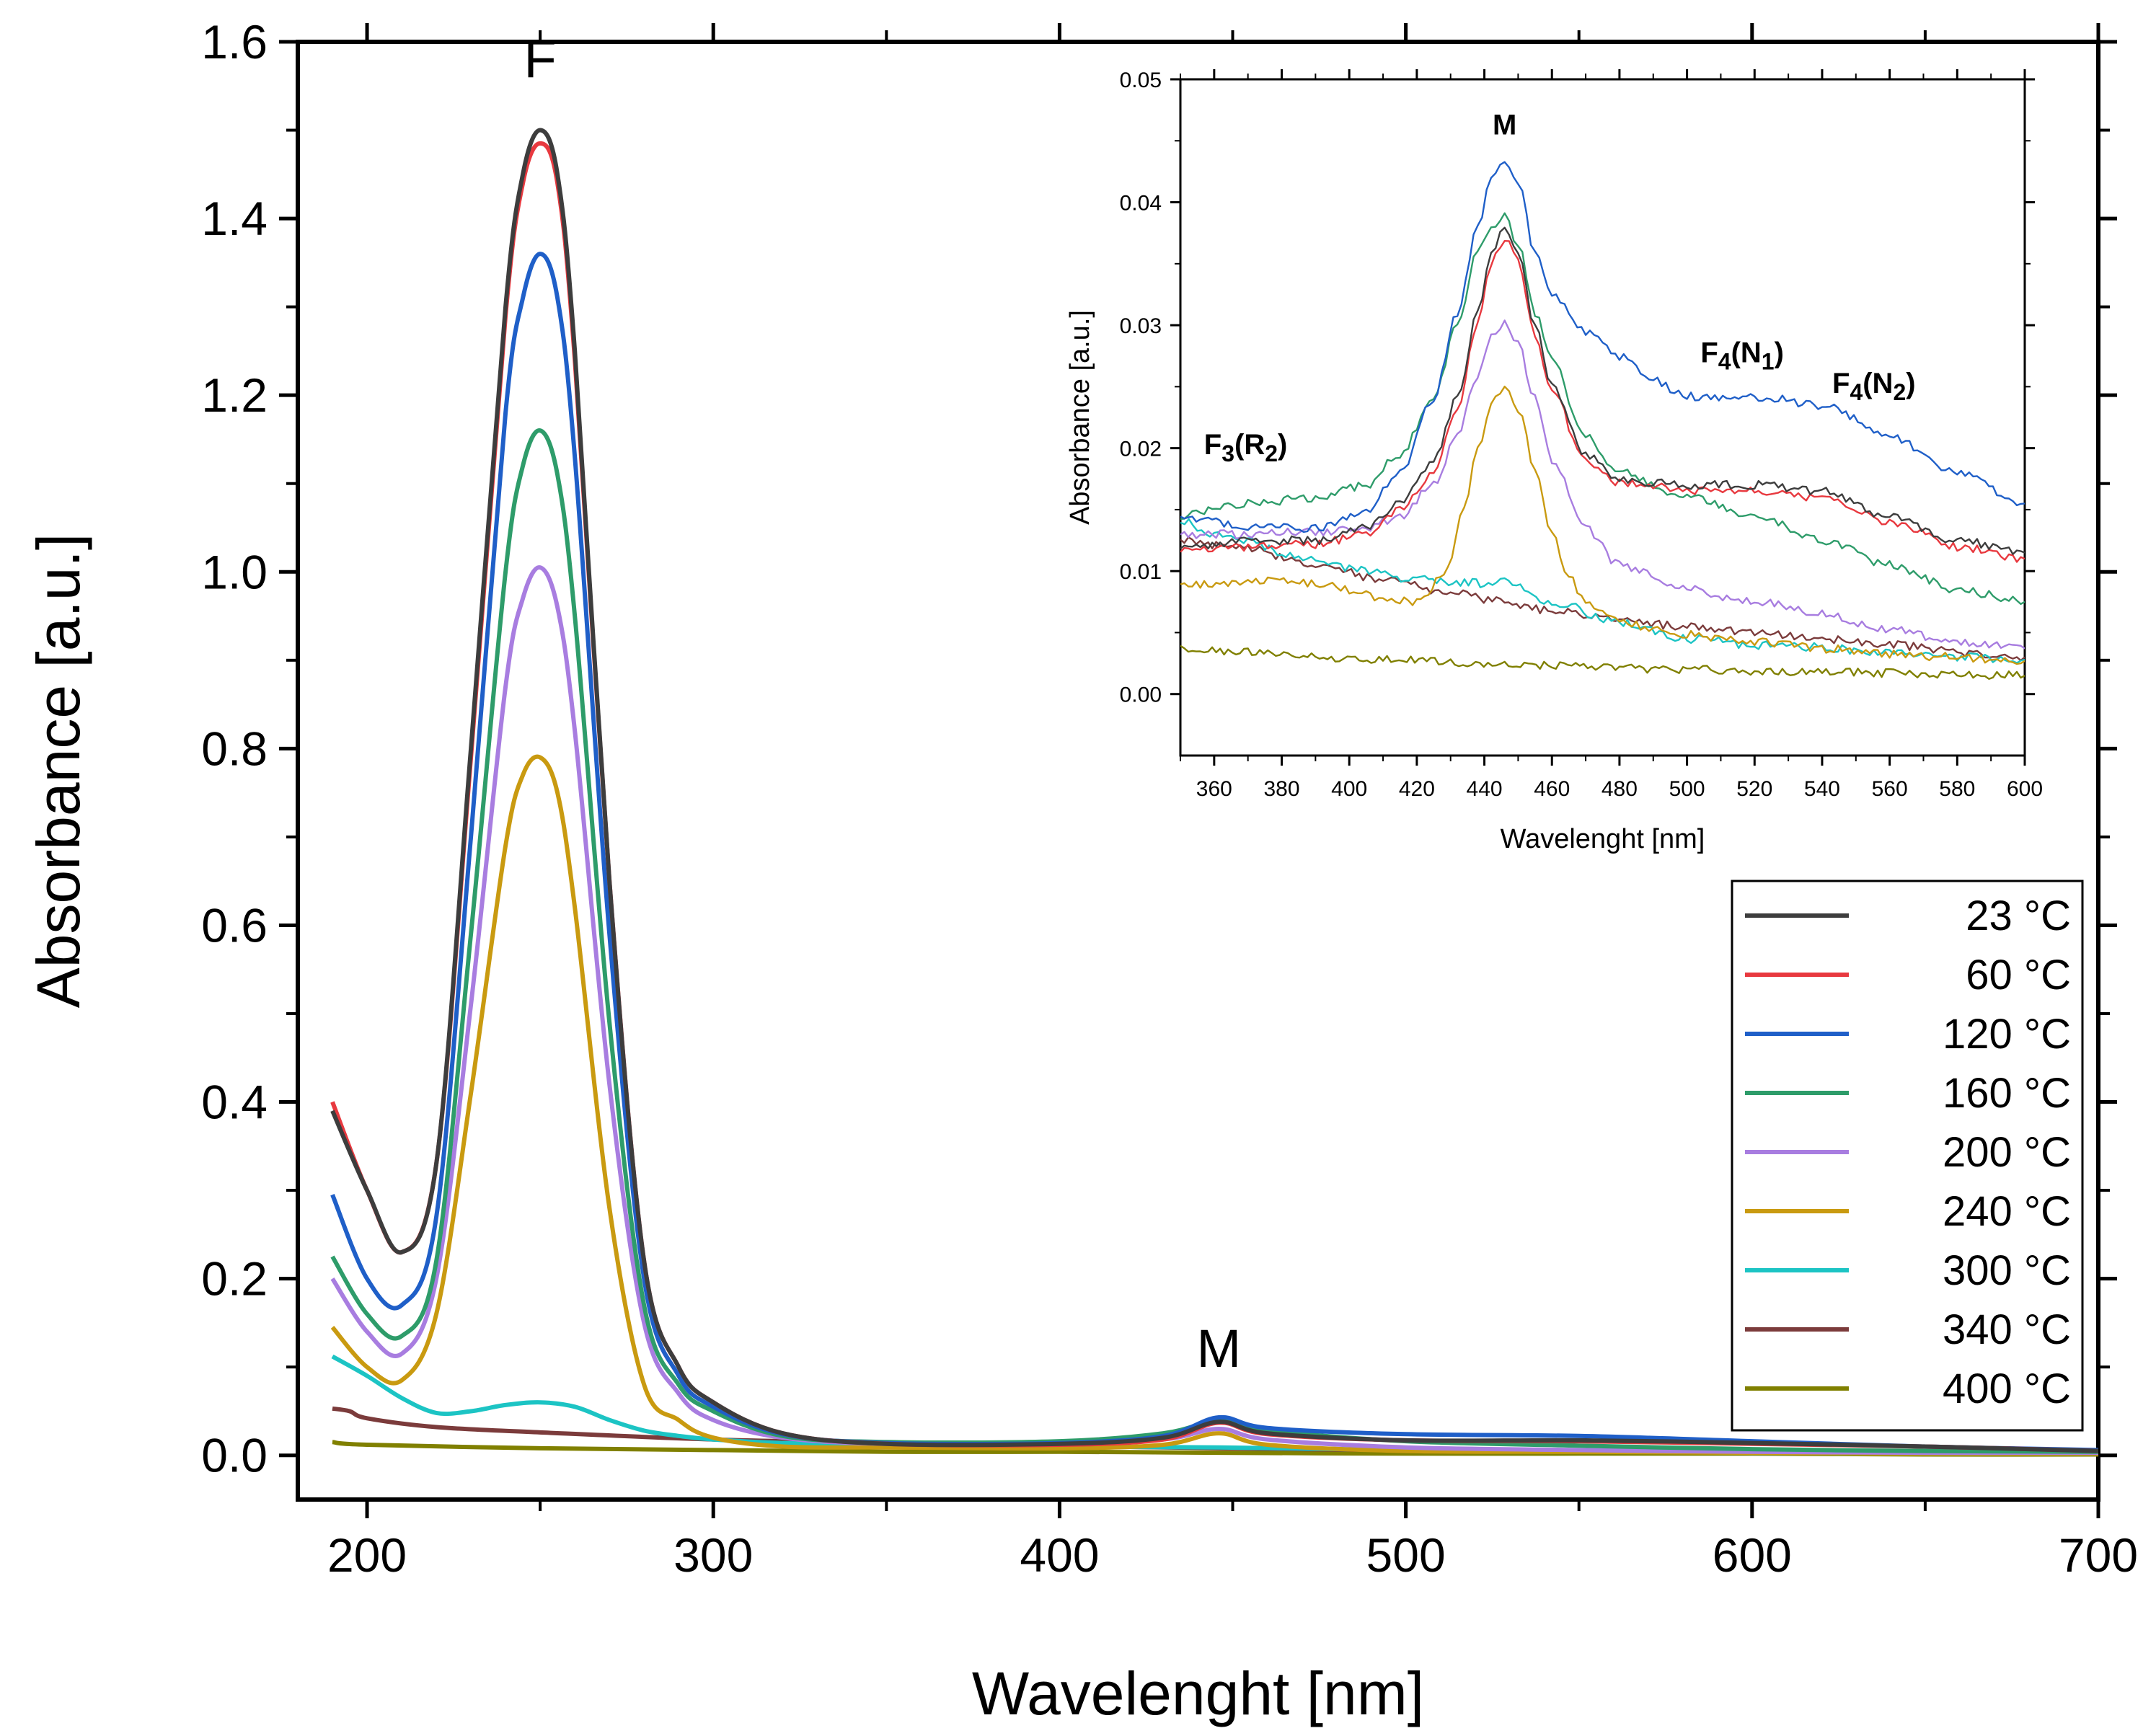 The width and height of the screenshot is (2156, 1736). Describe the element at coordinates (2025, 789) in the screenshot. I see `inset-x-tick-label: 600` at that location.